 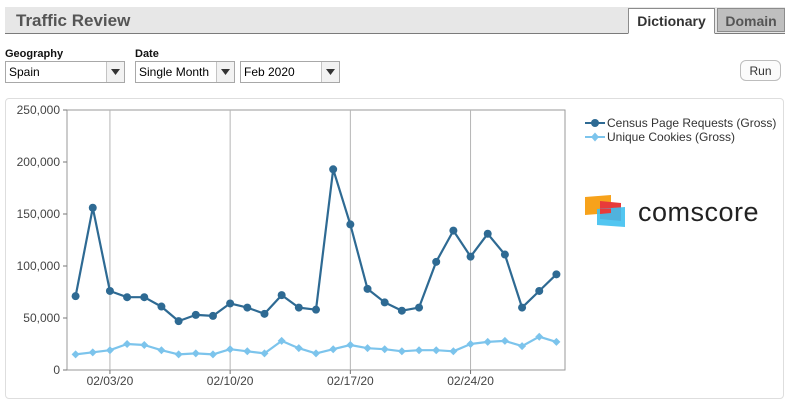 I want to click on tab-dictionary: Dictionary, so click(x=671, y=21).